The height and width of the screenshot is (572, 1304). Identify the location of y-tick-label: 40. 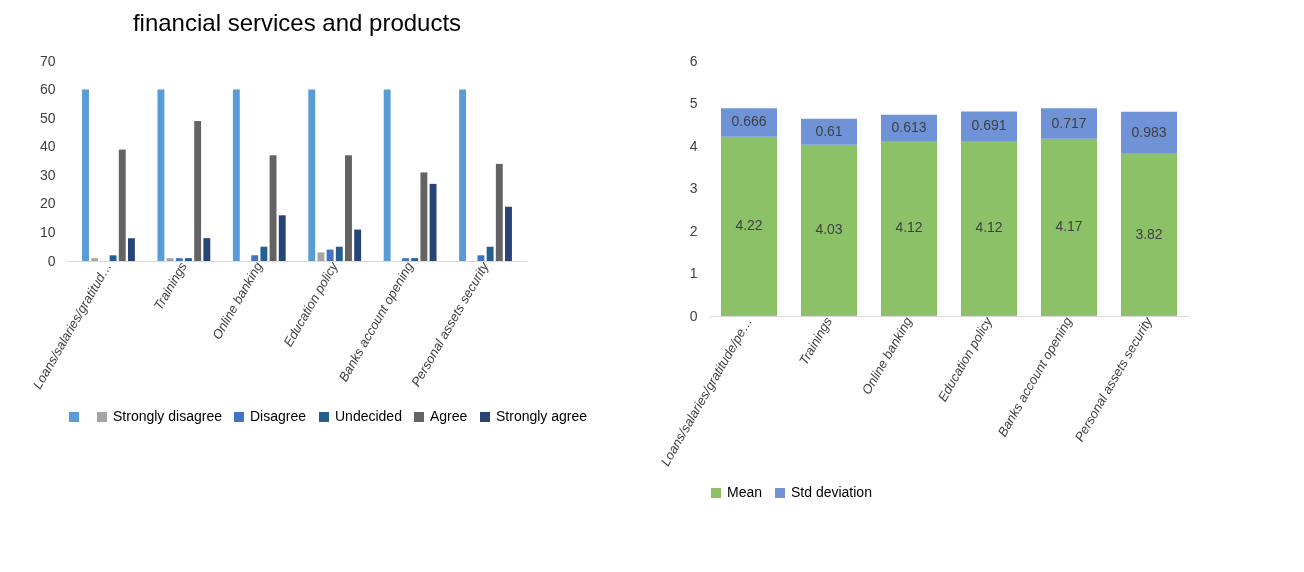
(47, 146).